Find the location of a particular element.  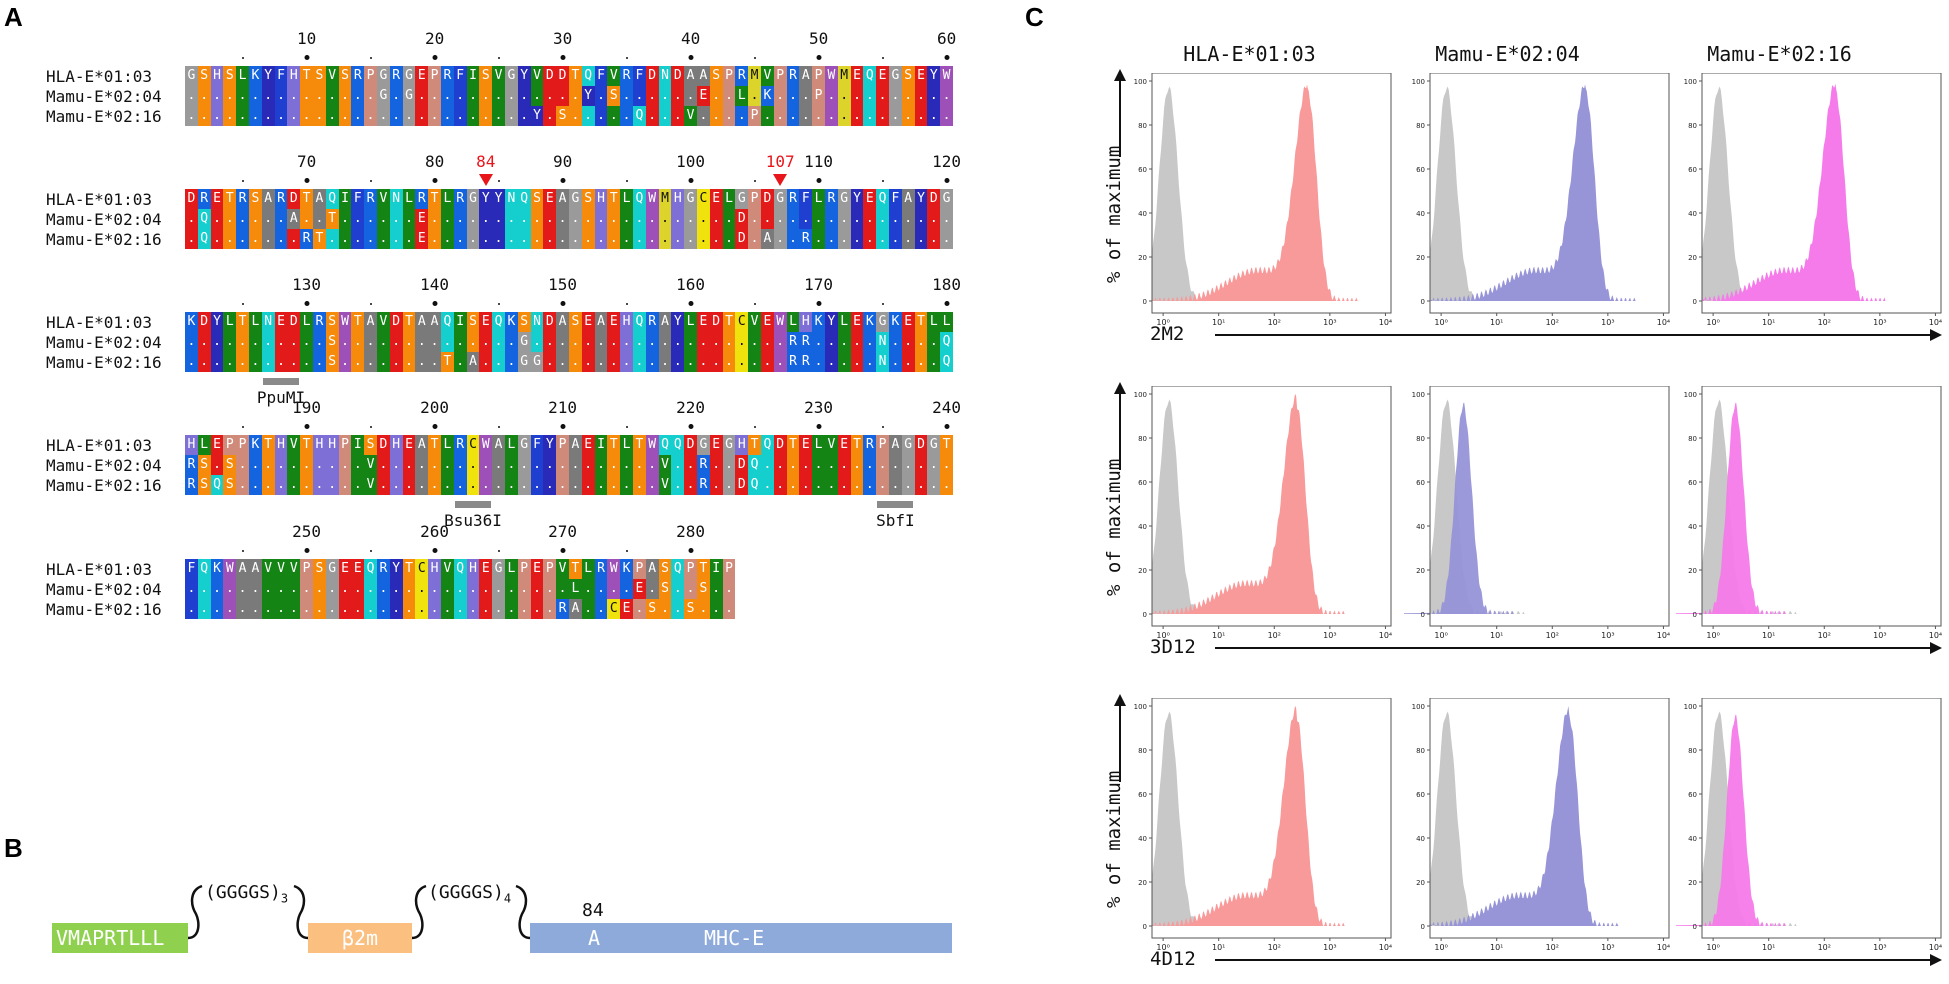

histogram-plot: 0 20 40 60 80 100 10⁰ 10¹ 10² 10³ 10⁴ is located at coordinates (1537, 513).